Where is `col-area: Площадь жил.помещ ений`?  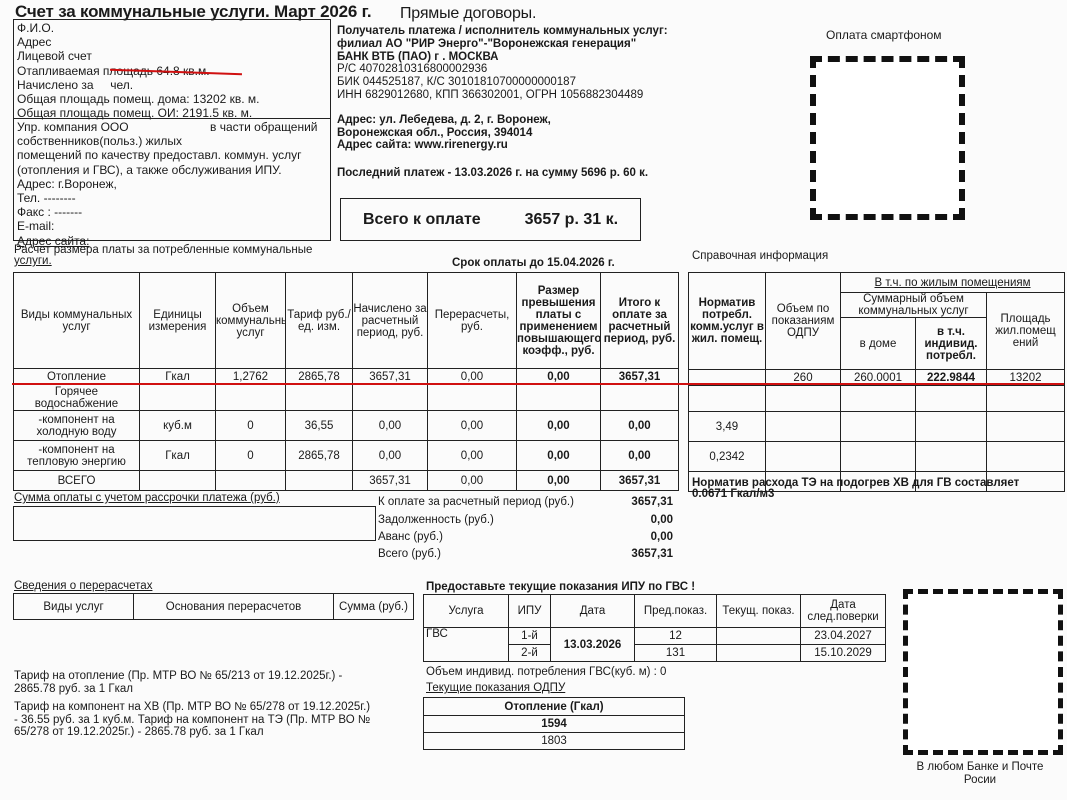
col-area: Площадь жил.помещ ений is located at coordinates (1025, 331).